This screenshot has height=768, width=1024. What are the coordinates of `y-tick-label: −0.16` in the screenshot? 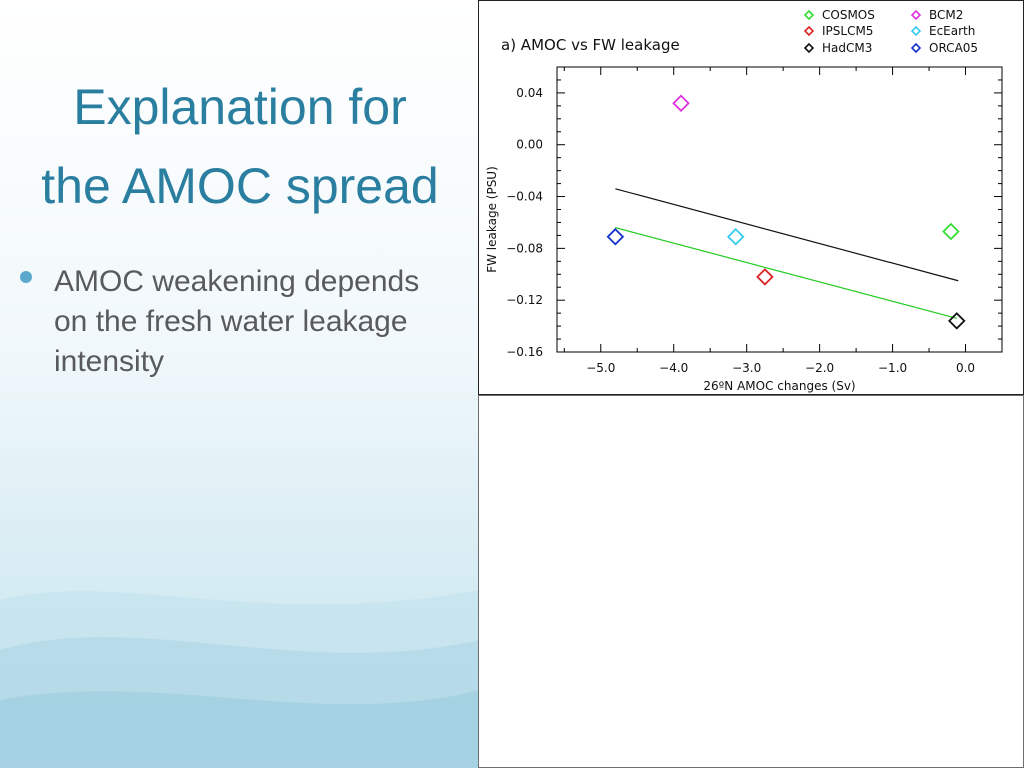 It's located at (524, 352).